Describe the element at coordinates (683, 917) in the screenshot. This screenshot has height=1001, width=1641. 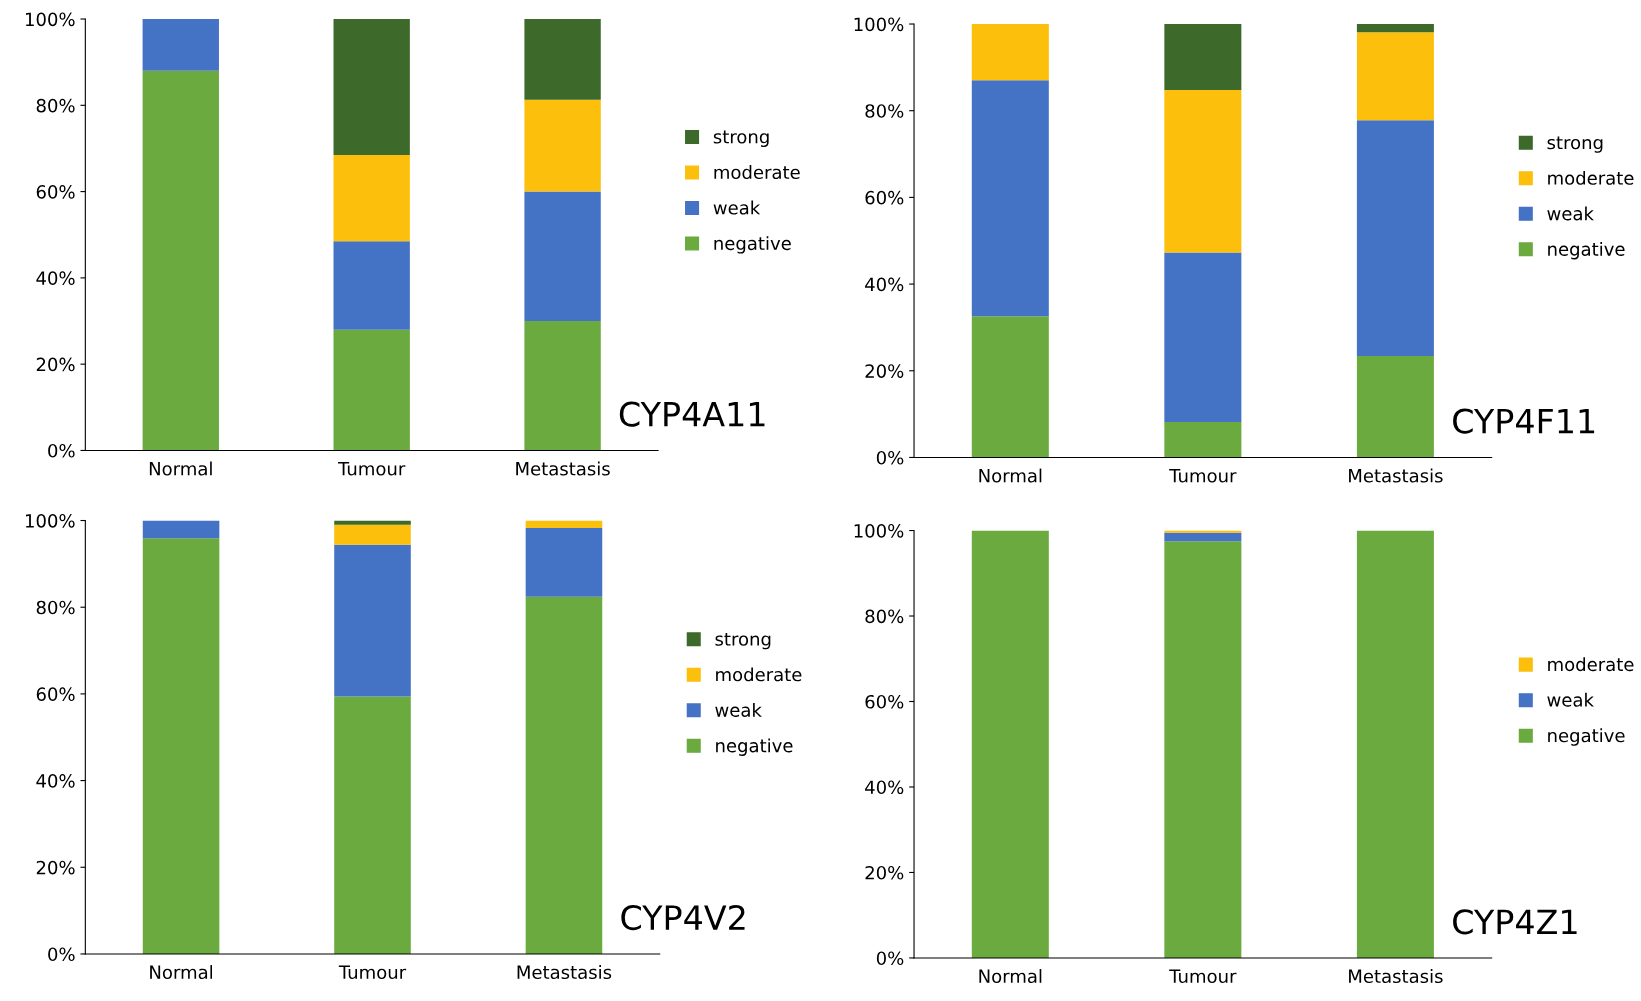
I see `text: CYP4V2` at that location.